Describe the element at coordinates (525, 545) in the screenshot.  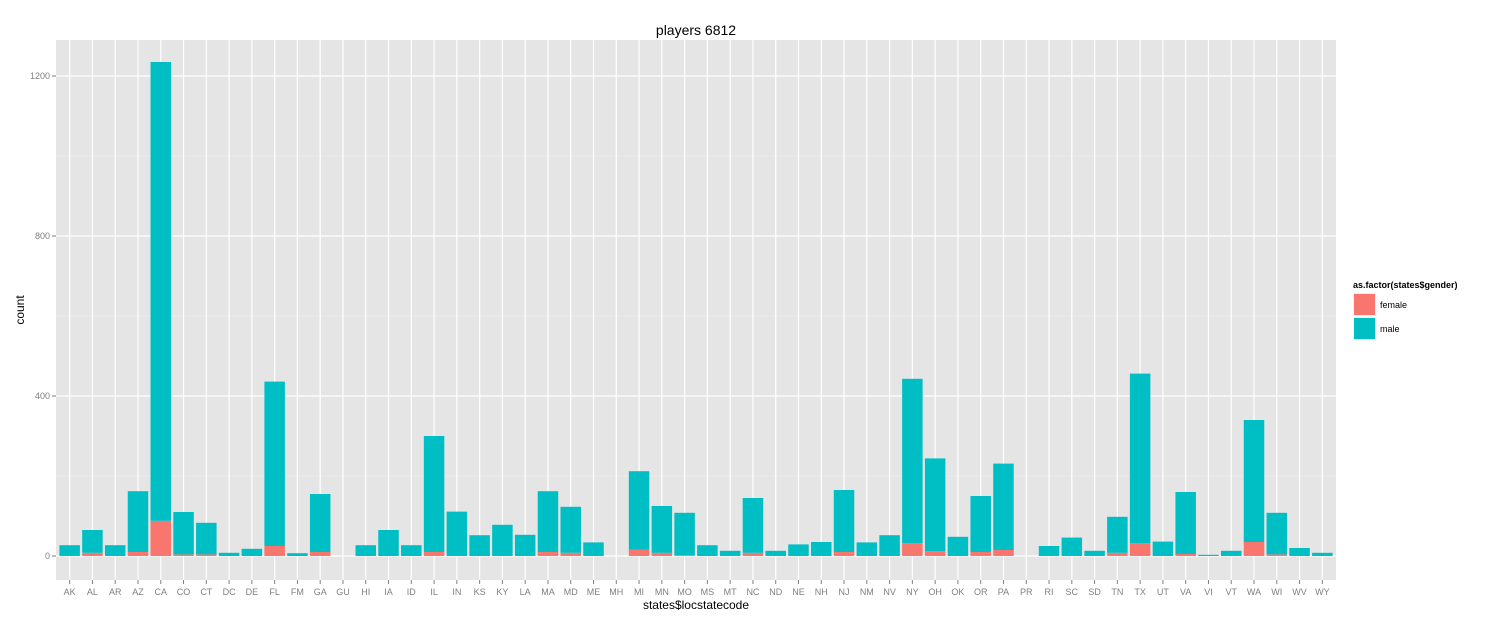
I see `bar-male-la` at that location.